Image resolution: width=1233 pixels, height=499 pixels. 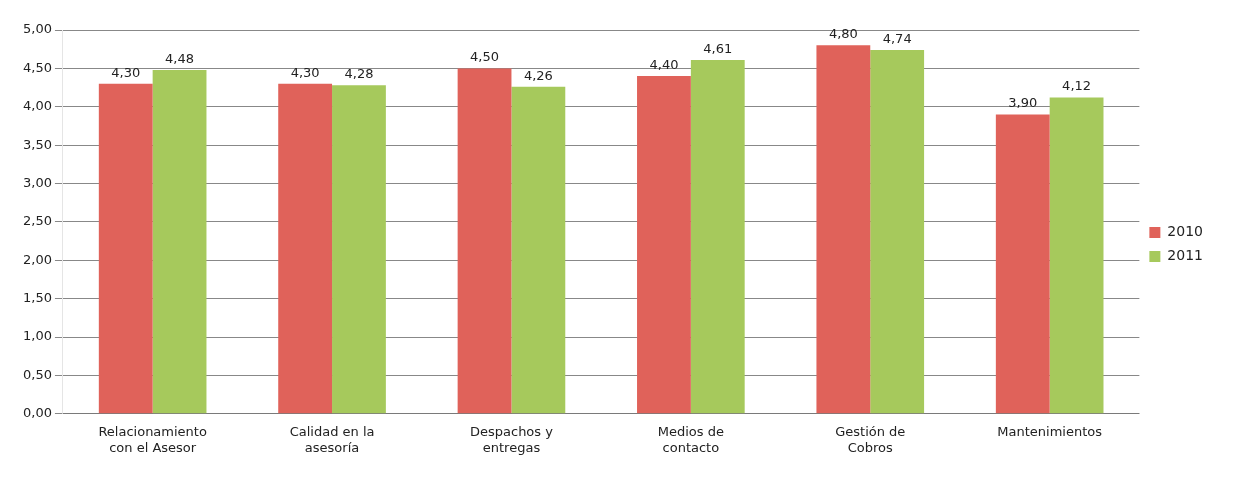 What do you see at coordinates (1185, 255) in the screenshot?
I see `legend-label: 2011` at bounding box center [1185, 255].